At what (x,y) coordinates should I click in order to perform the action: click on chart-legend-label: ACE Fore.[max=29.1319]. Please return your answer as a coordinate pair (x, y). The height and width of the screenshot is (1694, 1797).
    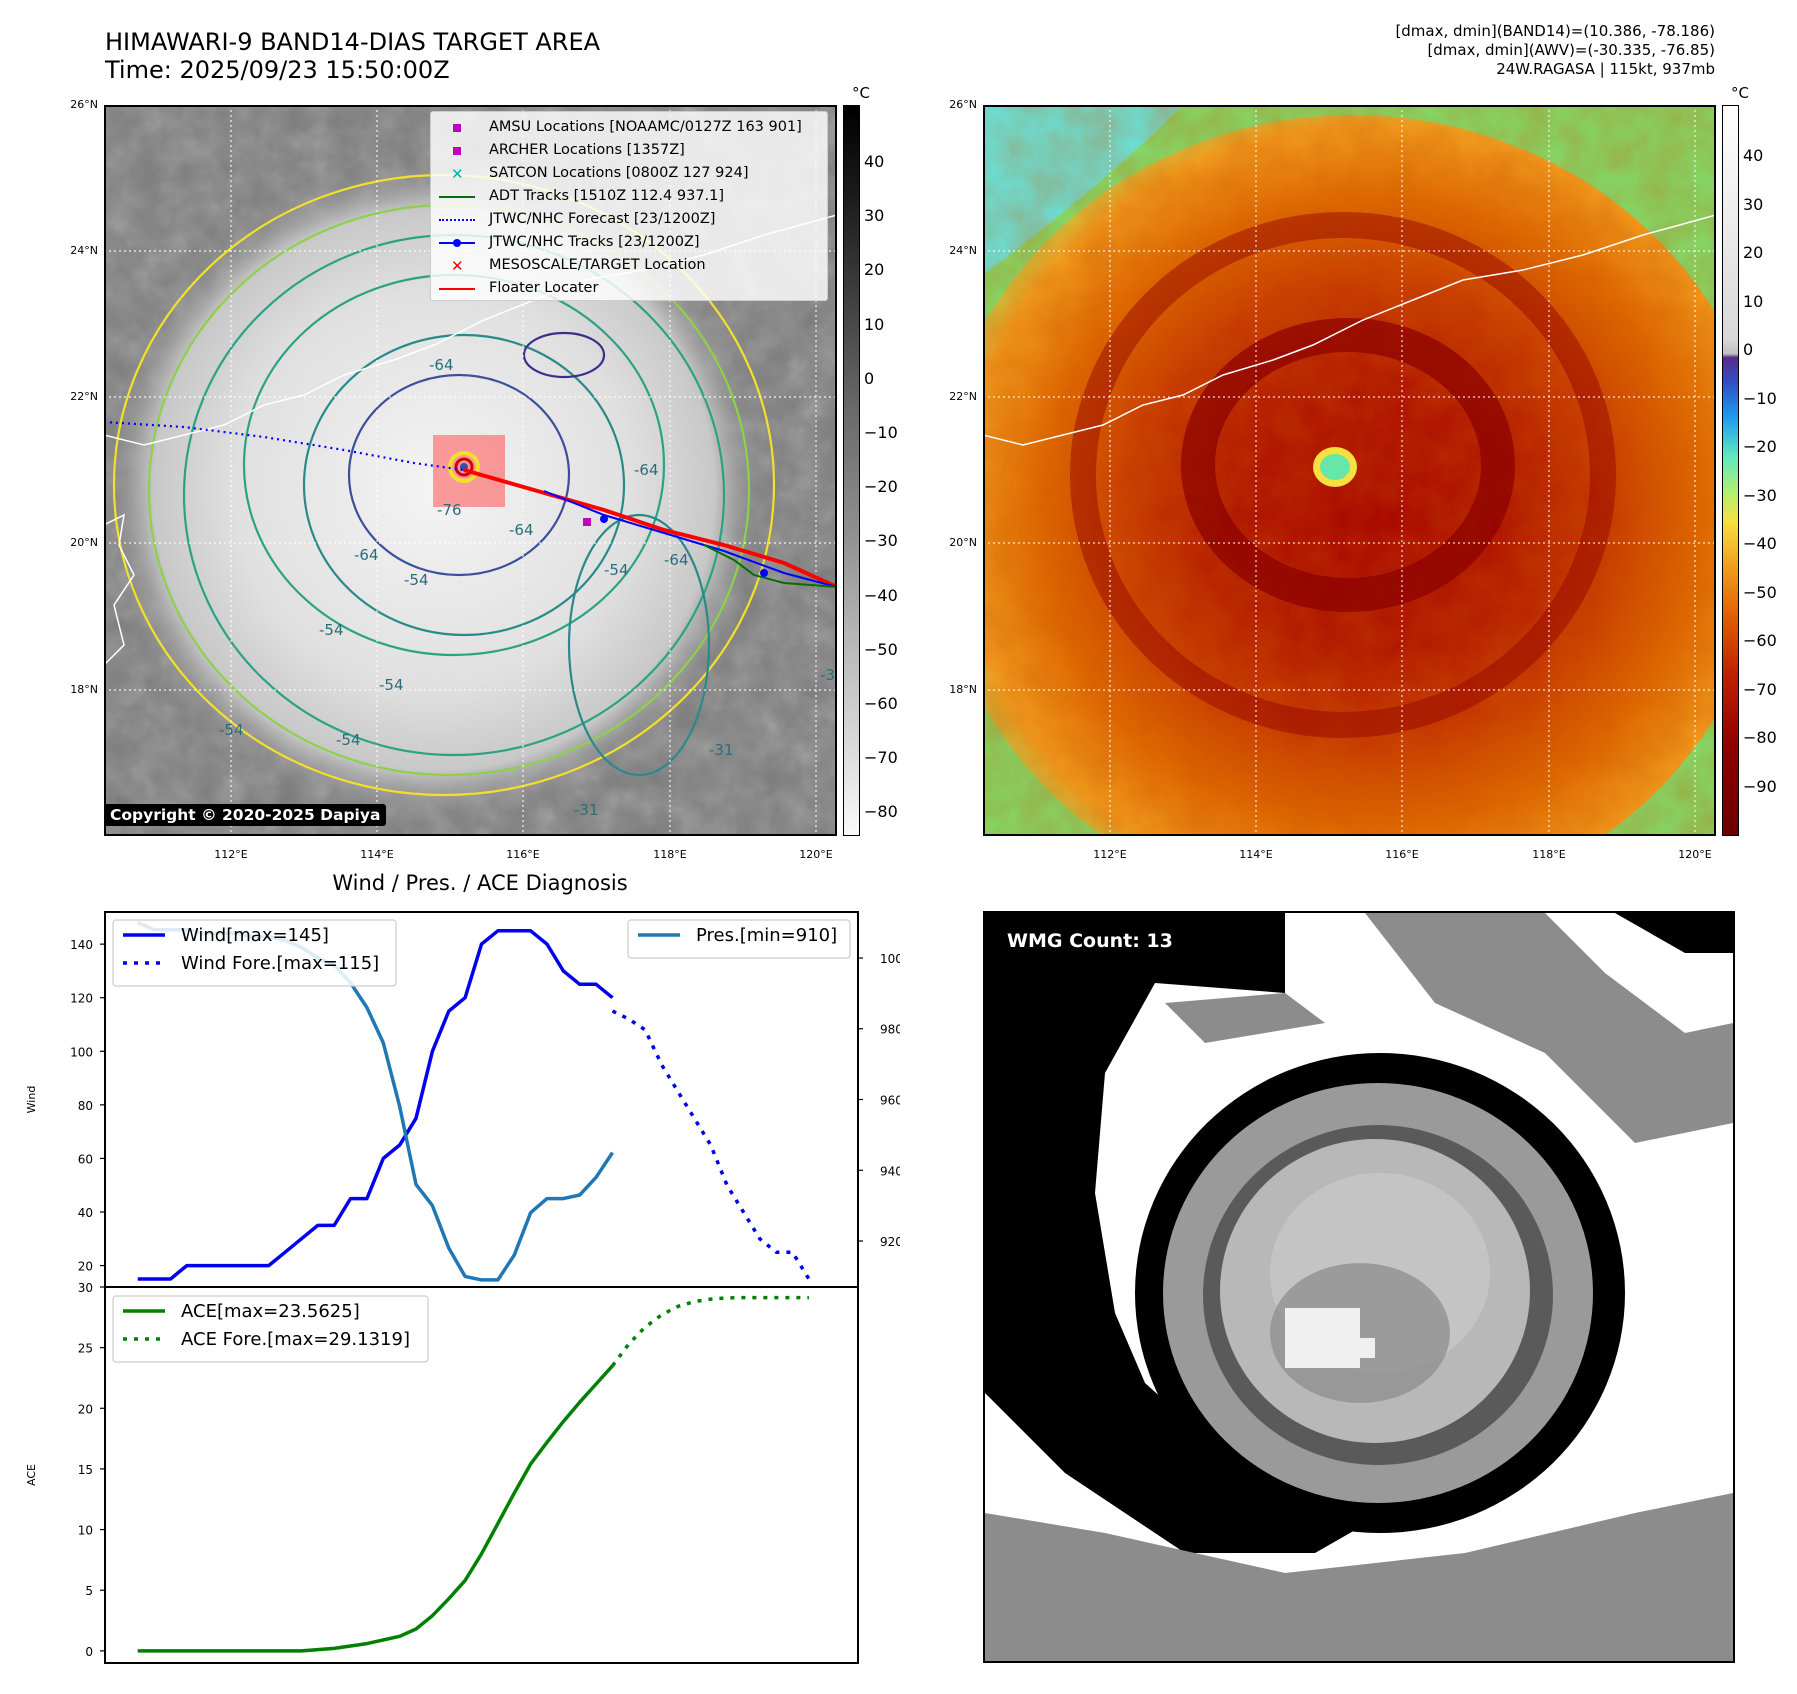
    Looking at the image, I should click on (295, 1339).